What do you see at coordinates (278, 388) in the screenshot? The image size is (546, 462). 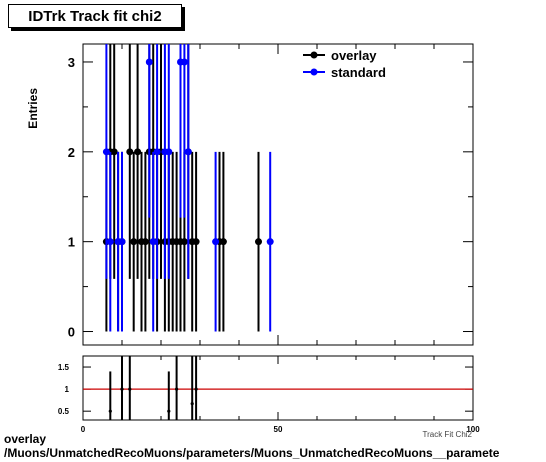 I see `ratio-plot-frame` at bounding box center [278, 388].